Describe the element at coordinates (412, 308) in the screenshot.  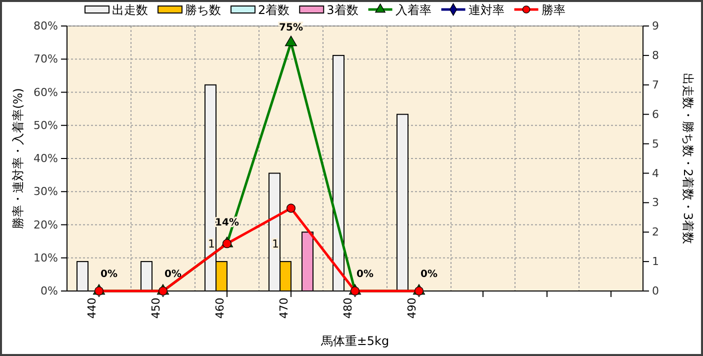
I see `x-tick-label: 490` at that location.